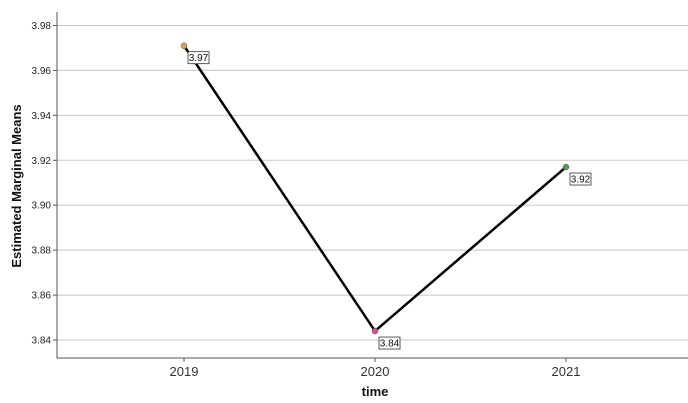  What do you see at coordinates (16, 185) in the screenshot?
I see `y-axis-title: Estimated Marginal Means` at bounding box center [16, 185].